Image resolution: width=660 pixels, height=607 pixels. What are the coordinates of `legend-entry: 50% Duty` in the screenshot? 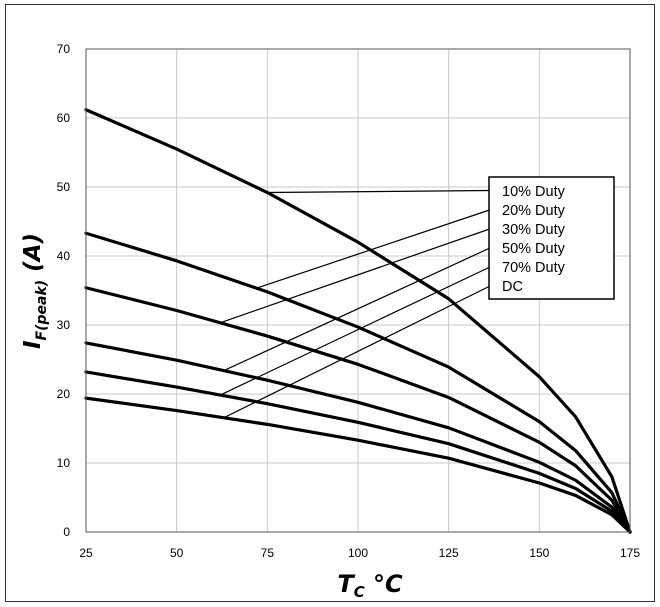 It's located at (534, 249).